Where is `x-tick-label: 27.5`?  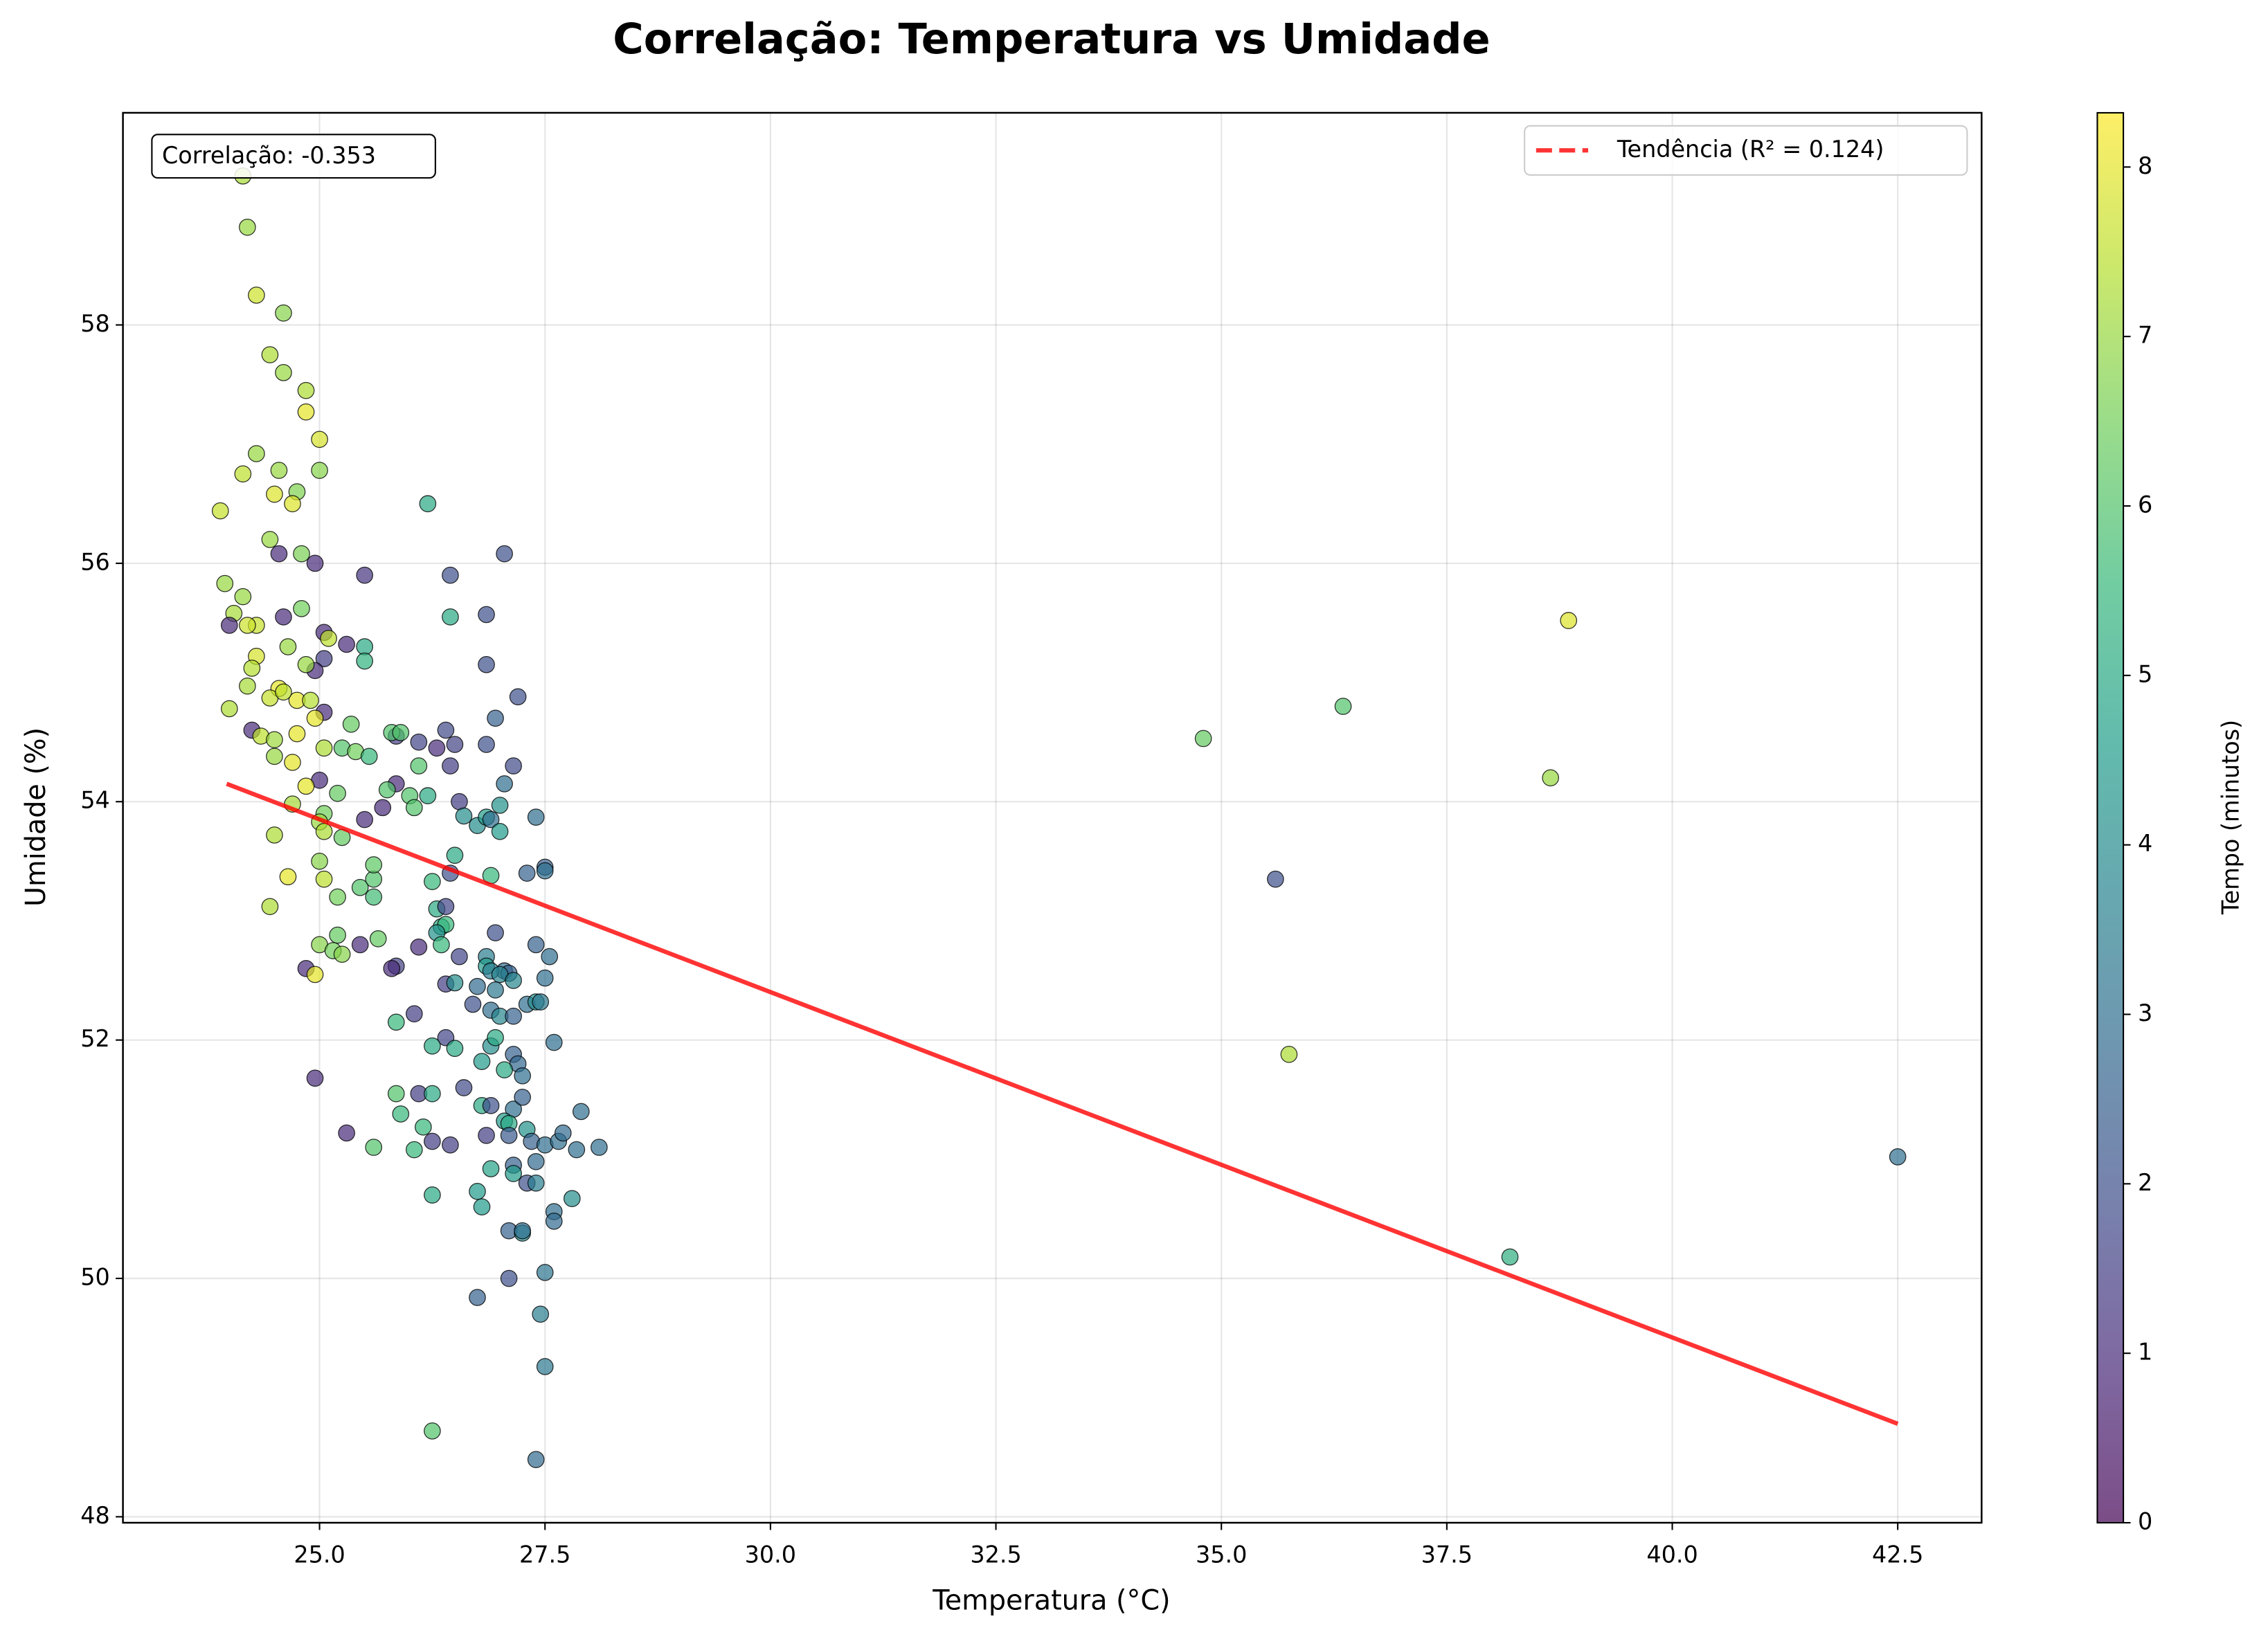 x-tick-label: 27.5 is located at coordinates (544, 1554).